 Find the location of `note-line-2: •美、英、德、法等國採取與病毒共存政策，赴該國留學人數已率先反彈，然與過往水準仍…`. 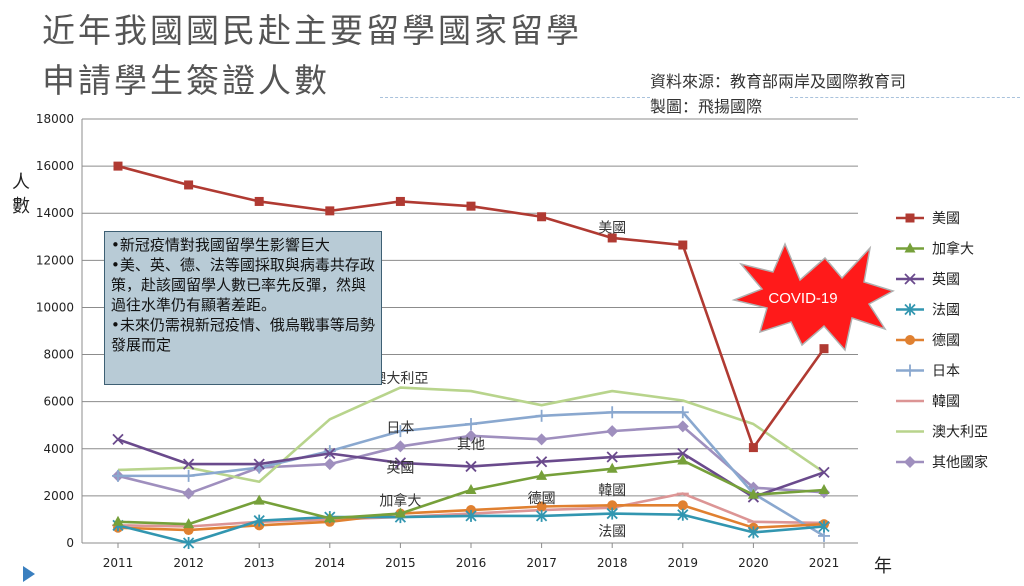

note-line-2: •美、英、德、法等國採取與病毒共存政策，赴該國留學人數已率先反彈，然與過往水準仍… is located at coordinates (243, 285).